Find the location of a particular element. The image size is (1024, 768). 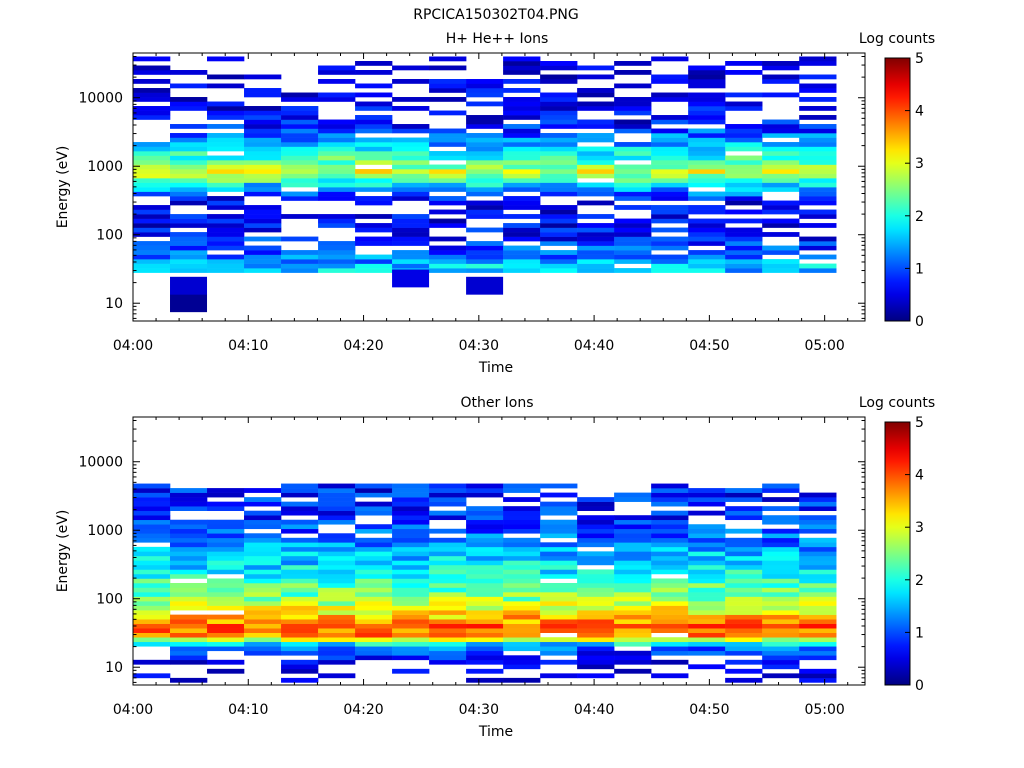

x-tick-label: 04:50 is located at coordinates (709, 710).